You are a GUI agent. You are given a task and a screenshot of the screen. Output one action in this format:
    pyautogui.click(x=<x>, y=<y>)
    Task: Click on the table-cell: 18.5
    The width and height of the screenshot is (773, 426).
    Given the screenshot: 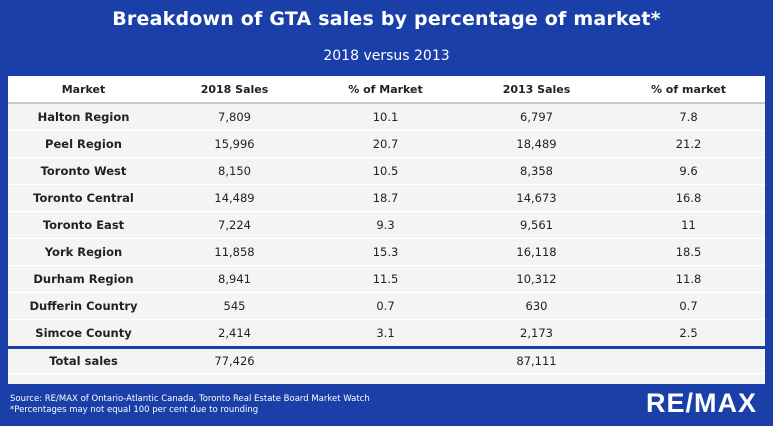 What is the action you would take?
    pyautogui.click(x=688, y=252)
    